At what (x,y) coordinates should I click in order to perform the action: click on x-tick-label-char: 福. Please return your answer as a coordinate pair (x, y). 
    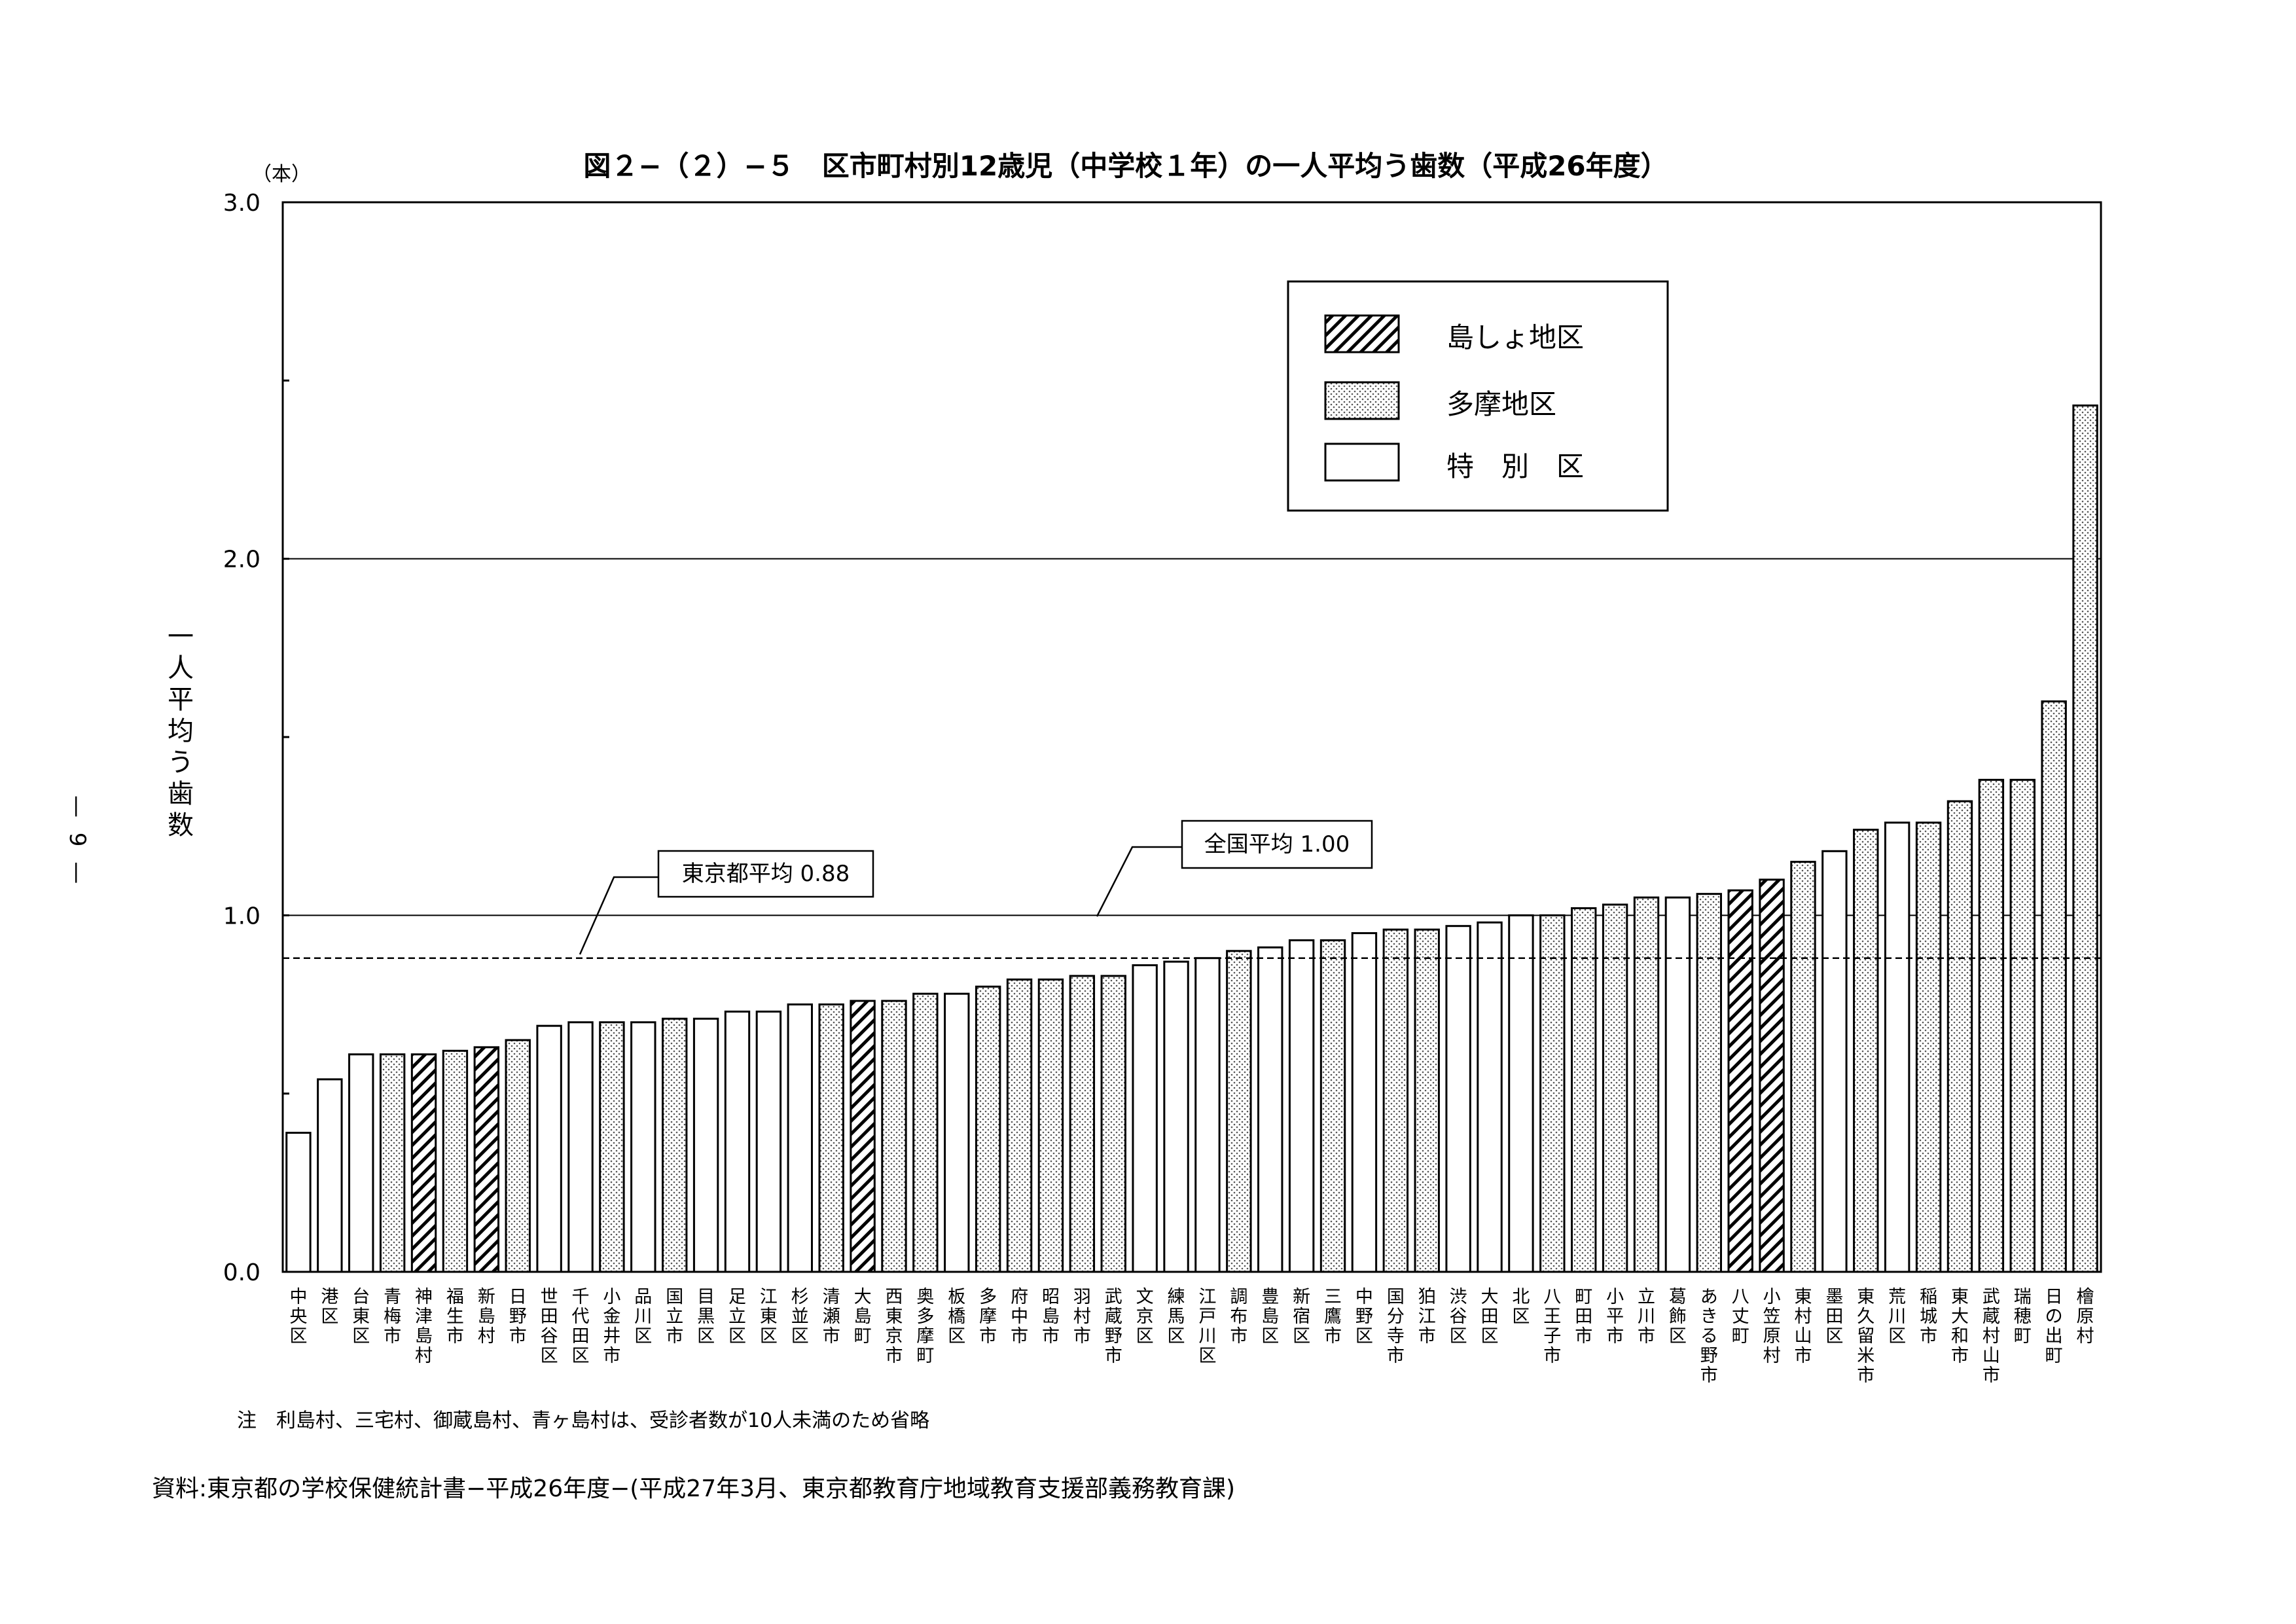
    Looking at the image, I should click on (455, 1297).